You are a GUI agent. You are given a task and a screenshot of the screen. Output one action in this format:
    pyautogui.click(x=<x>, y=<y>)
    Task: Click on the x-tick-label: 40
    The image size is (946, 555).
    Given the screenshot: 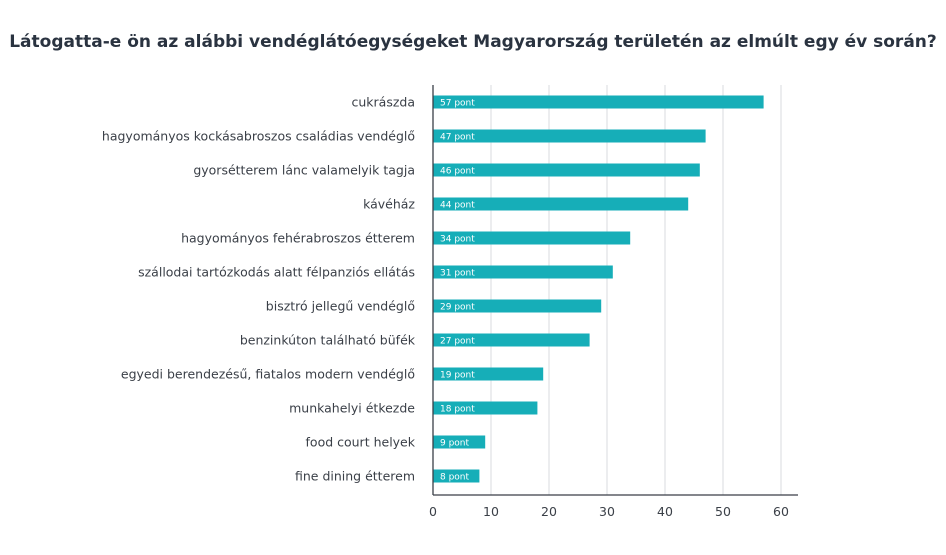 What is the action you would take?
    pyautogui.click(x=665, y=511)
    